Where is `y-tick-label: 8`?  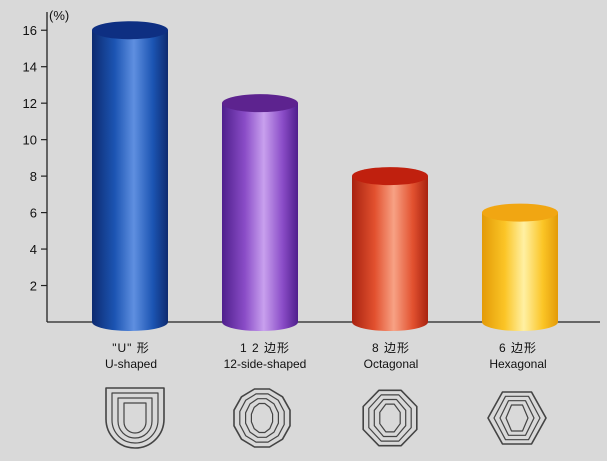 y-tick-label: 8 is located at coordinates (33, 176).